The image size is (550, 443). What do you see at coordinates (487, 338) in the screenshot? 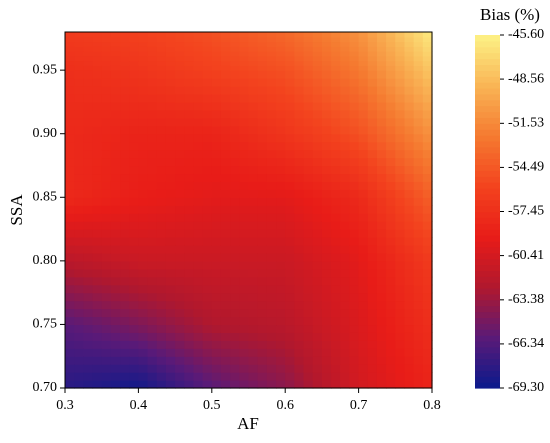
I see `colorbar-step` at bounding box center [487, 338].